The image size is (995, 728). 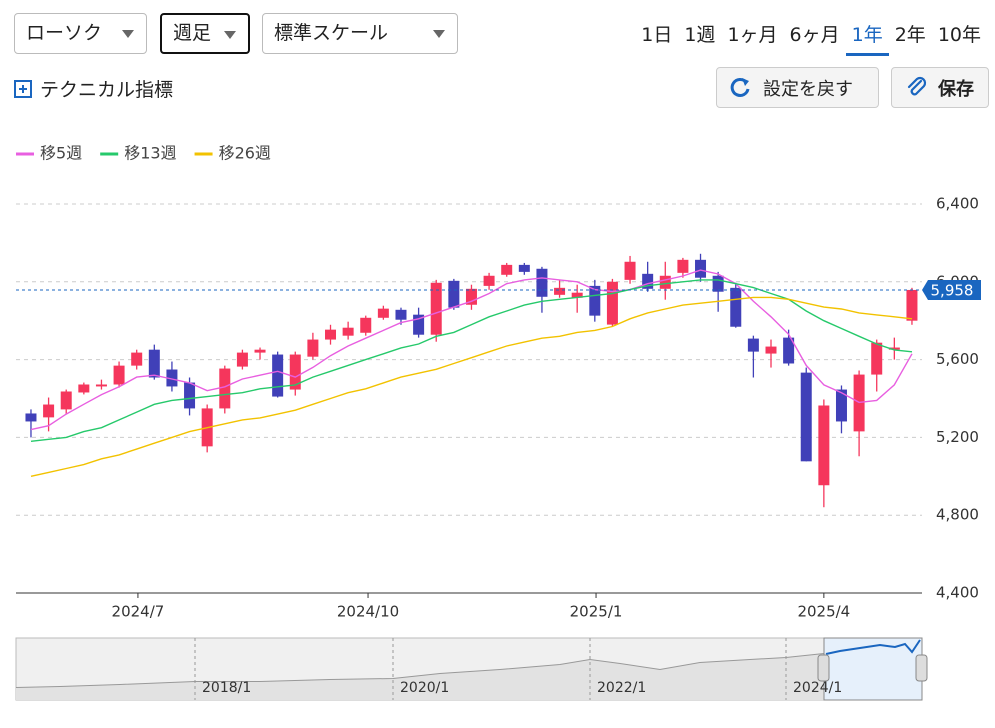 I want to click on chart-type-dropdown: ローソク, so click(x=80, y=33).